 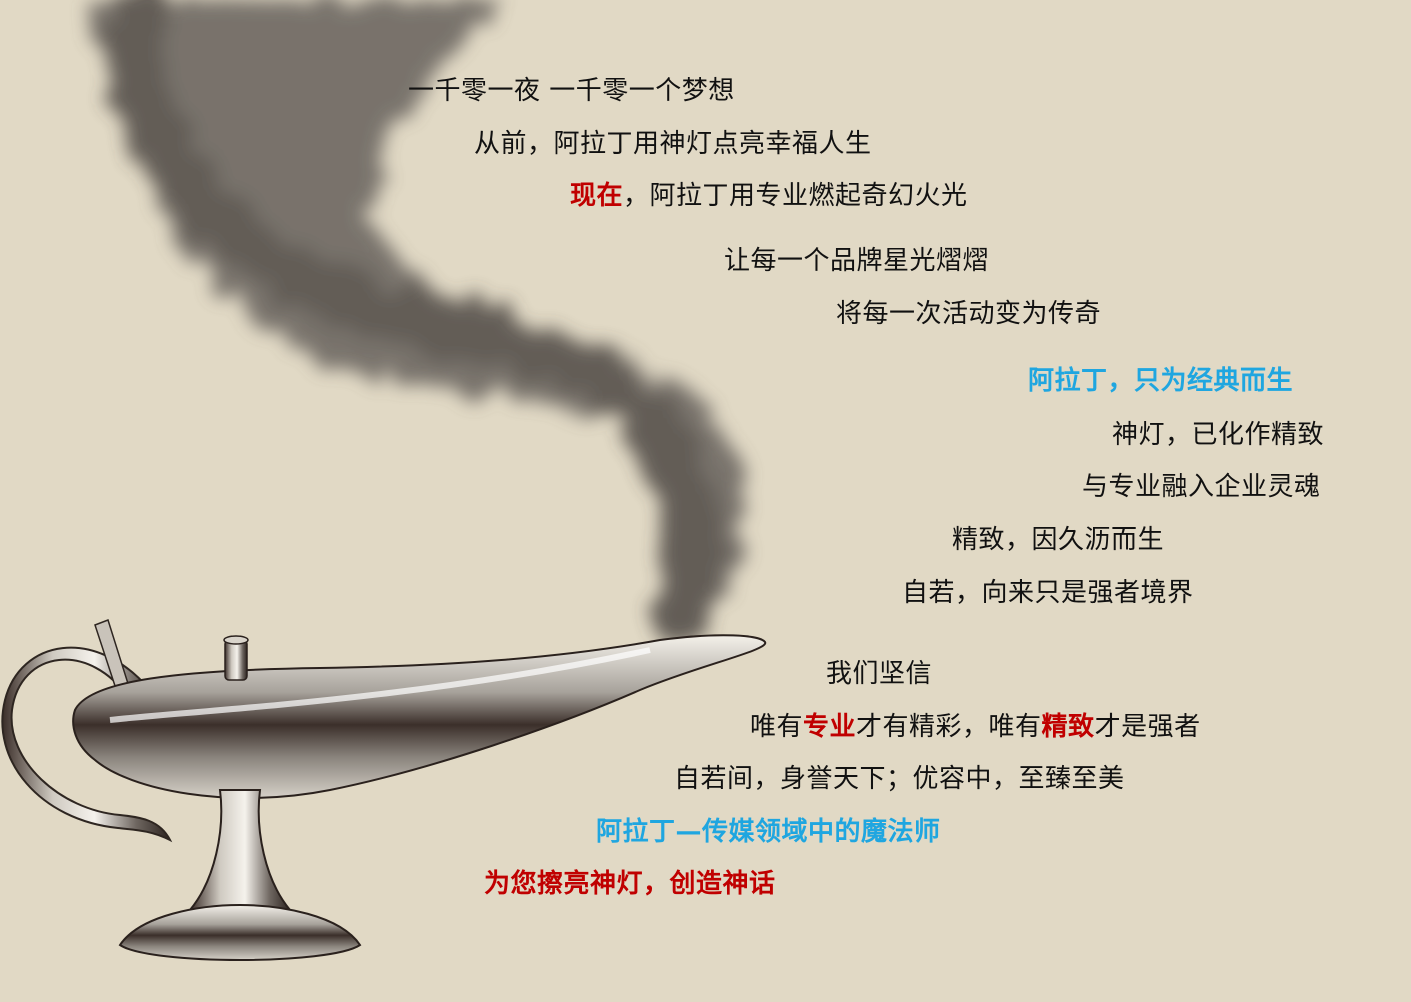 What do you see at coordinates (1068, 727) in the screenshot?
I see `highlight-refined: 精致` at bounding box center [1068, 727].